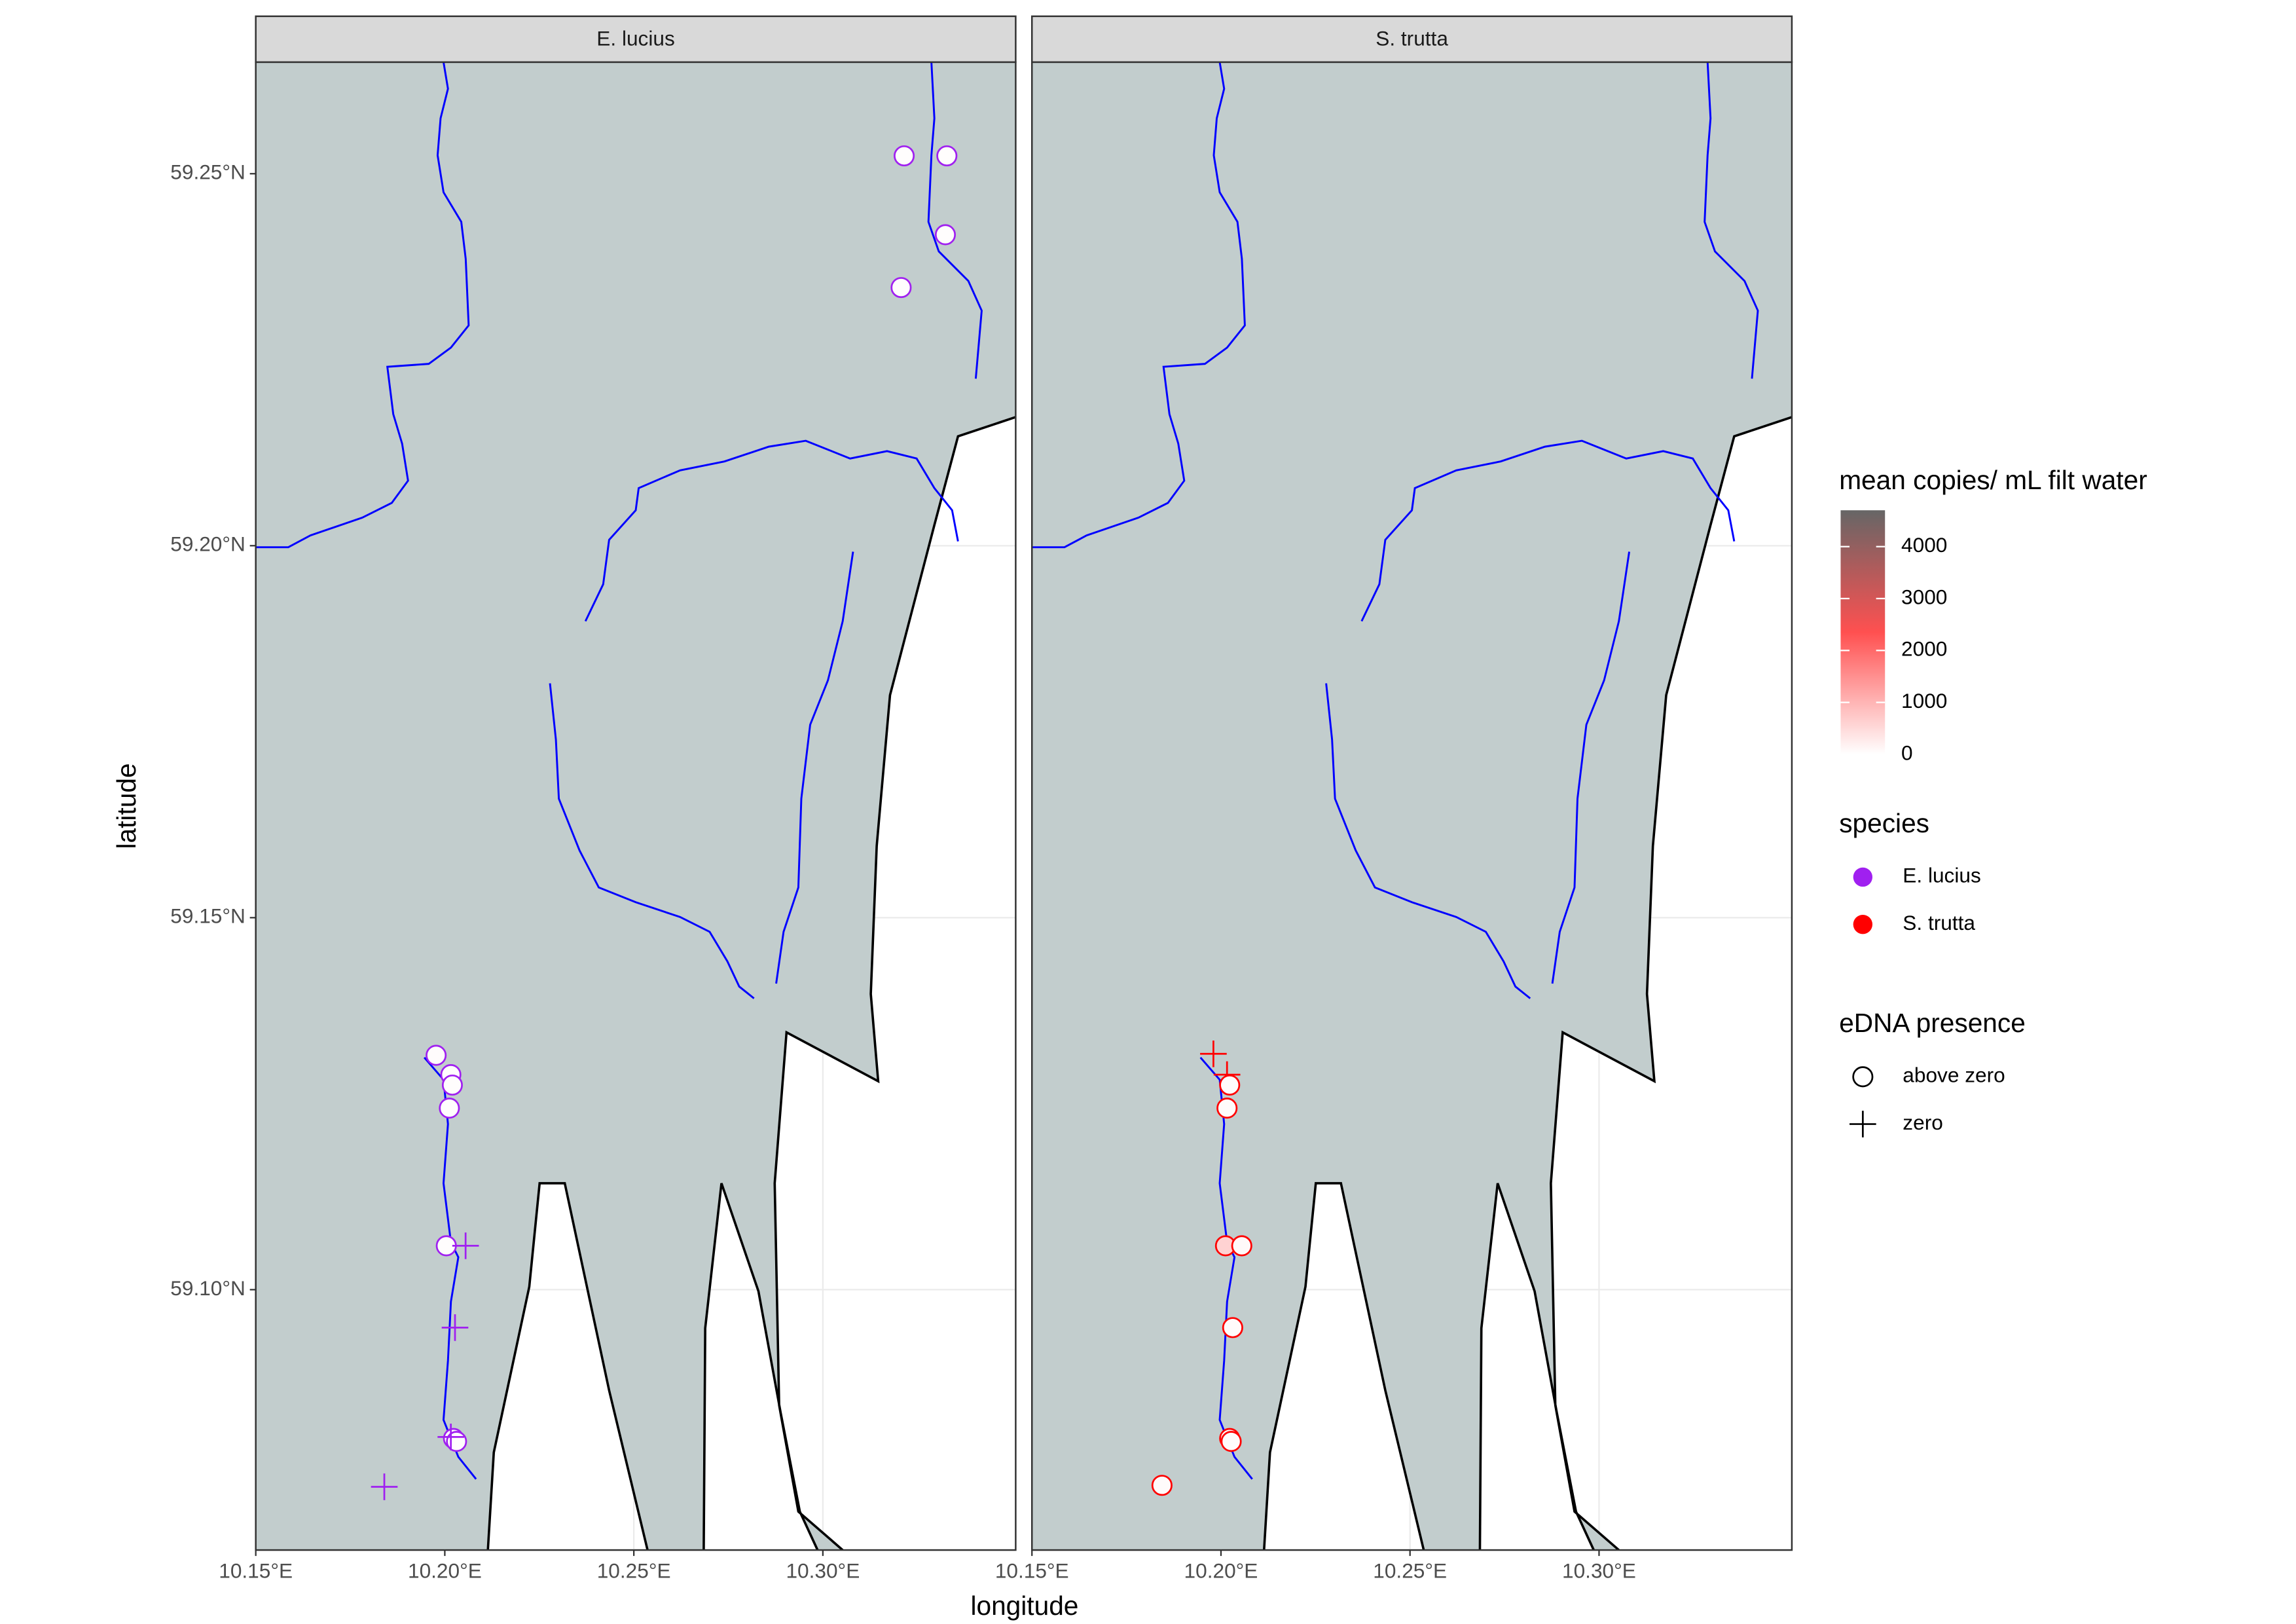  I want to click on y-tick-label: 59.15°N, so click(208, 916).